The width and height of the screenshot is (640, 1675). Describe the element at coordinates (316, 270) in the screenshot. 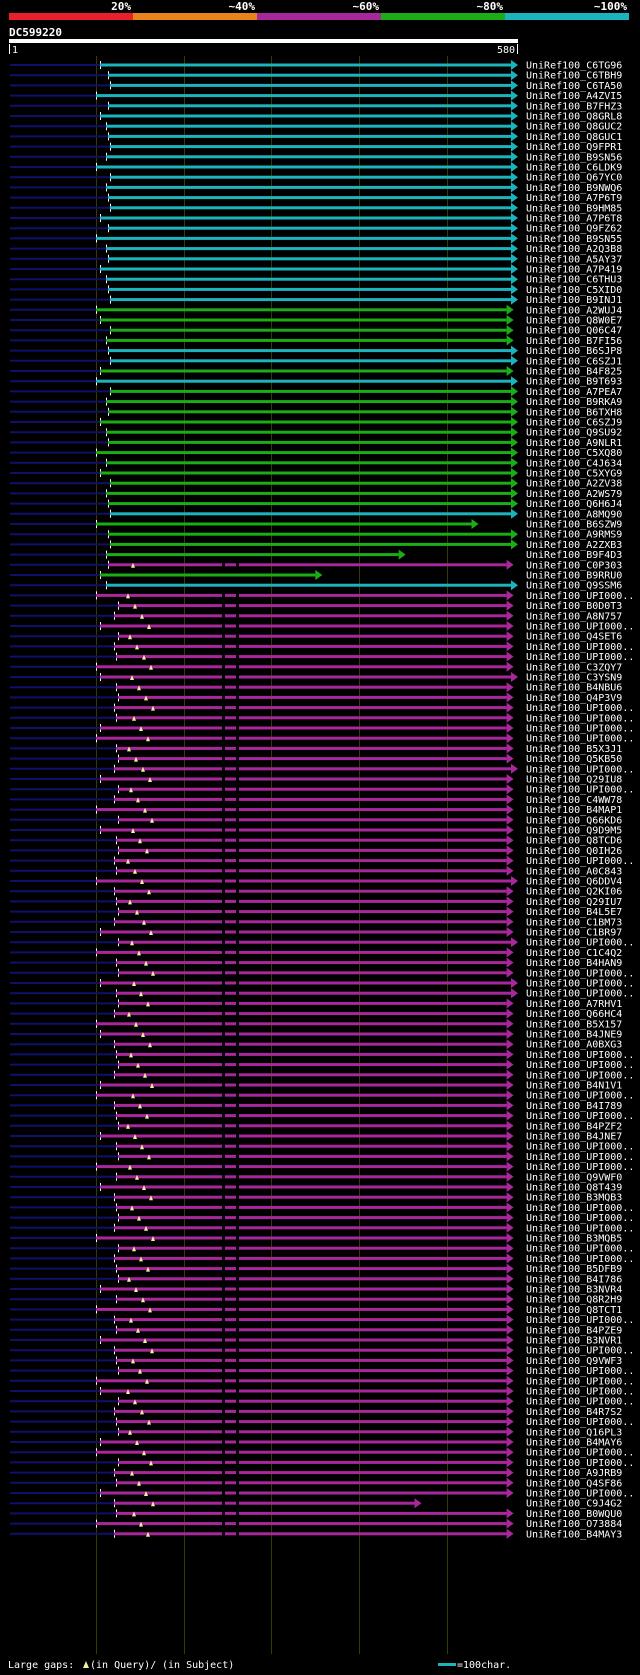

I see `hit-row: UniRef100_A7P419` at that location.